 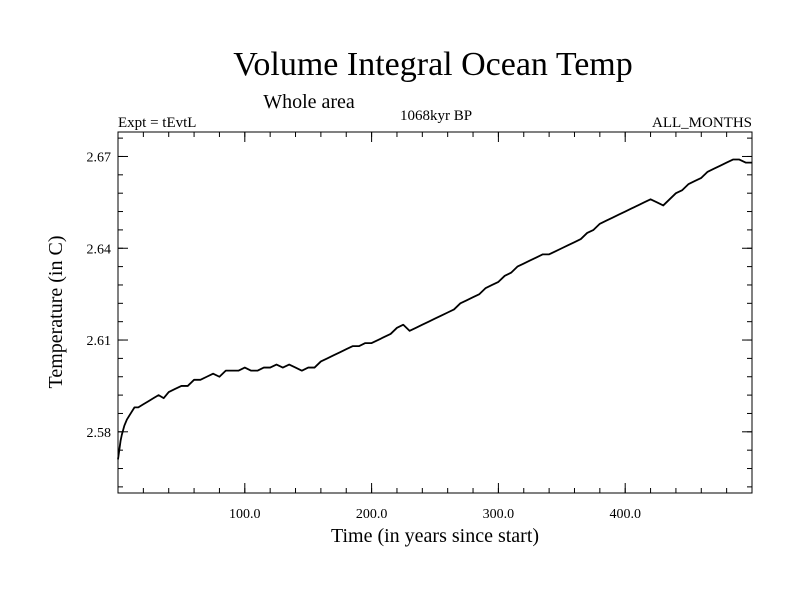 What do you see at coordinates (99, 433) in the screenshot?
I see `y-tick-label: 2.58` at bounding box center [99, 433].